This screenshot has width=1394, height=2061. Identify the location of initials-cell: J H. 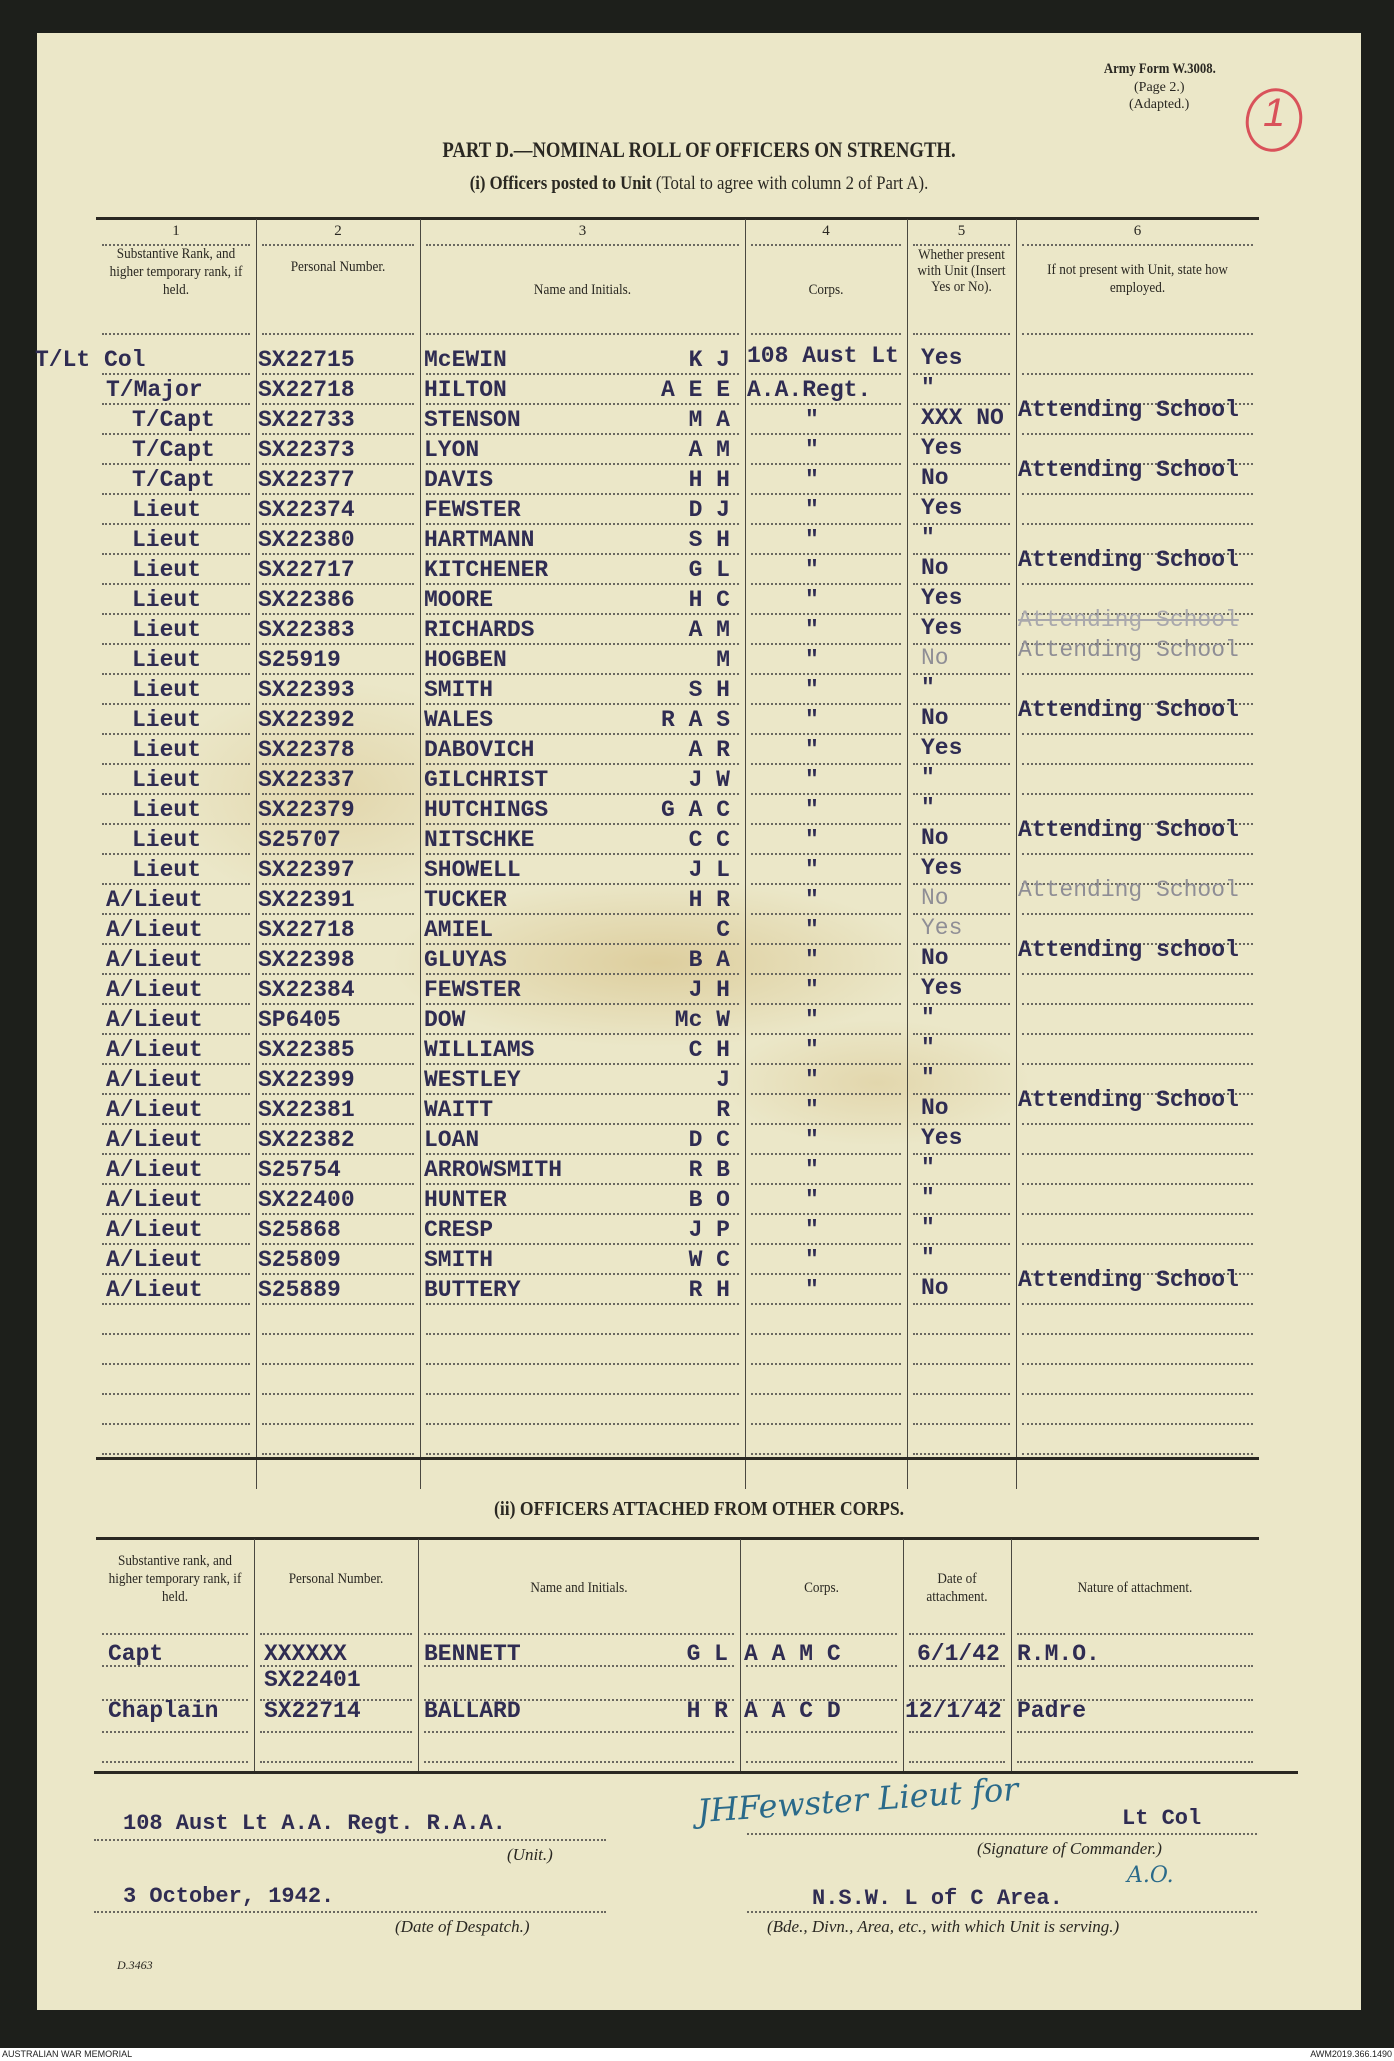
(709, 990).